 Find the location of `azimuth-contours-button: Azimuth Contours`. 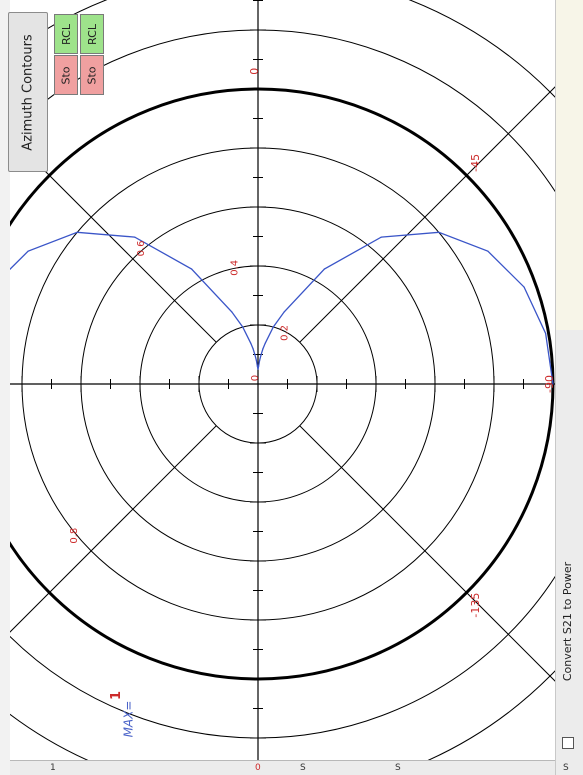

azimuth-contours-button: Azimuth Contours is located at coordinates (28, 92).